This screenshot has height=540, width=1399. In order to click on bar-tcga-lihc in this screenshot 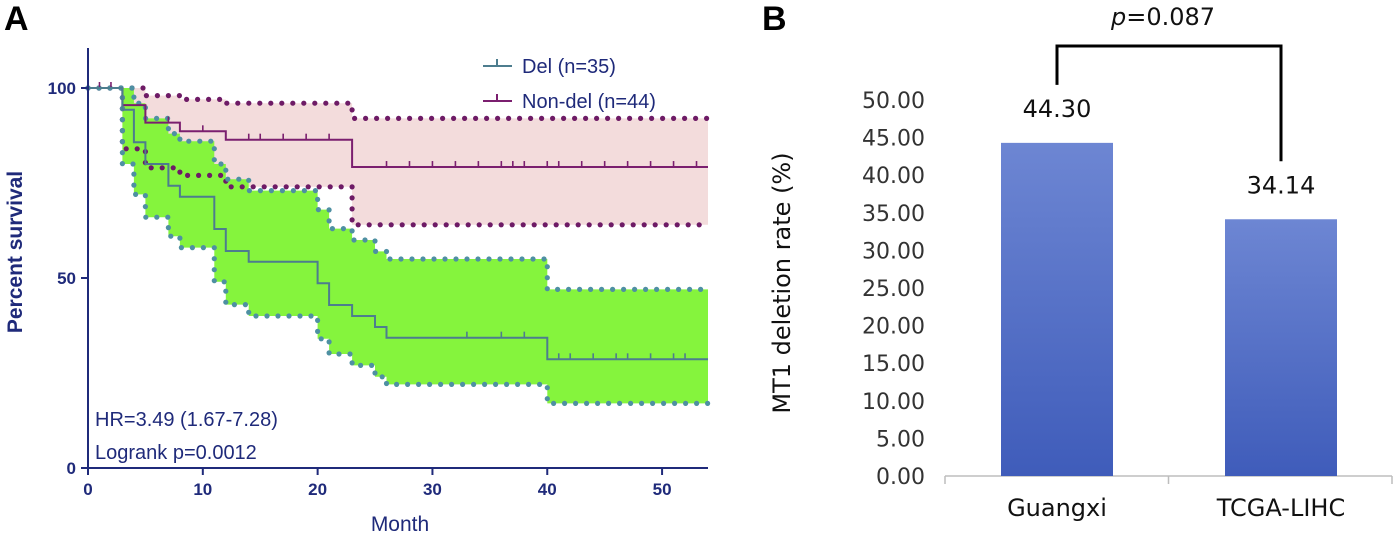, I will do `click(1281, 347)`.